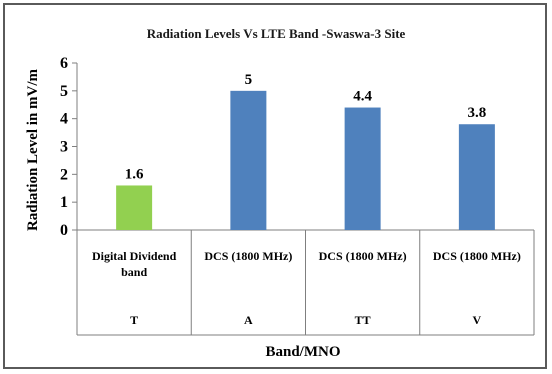 This screenshot has width=552, height=374. Describe the element at coordinates (64, 91) in the screenshot. I see `y-tick-label: 5` at that location.